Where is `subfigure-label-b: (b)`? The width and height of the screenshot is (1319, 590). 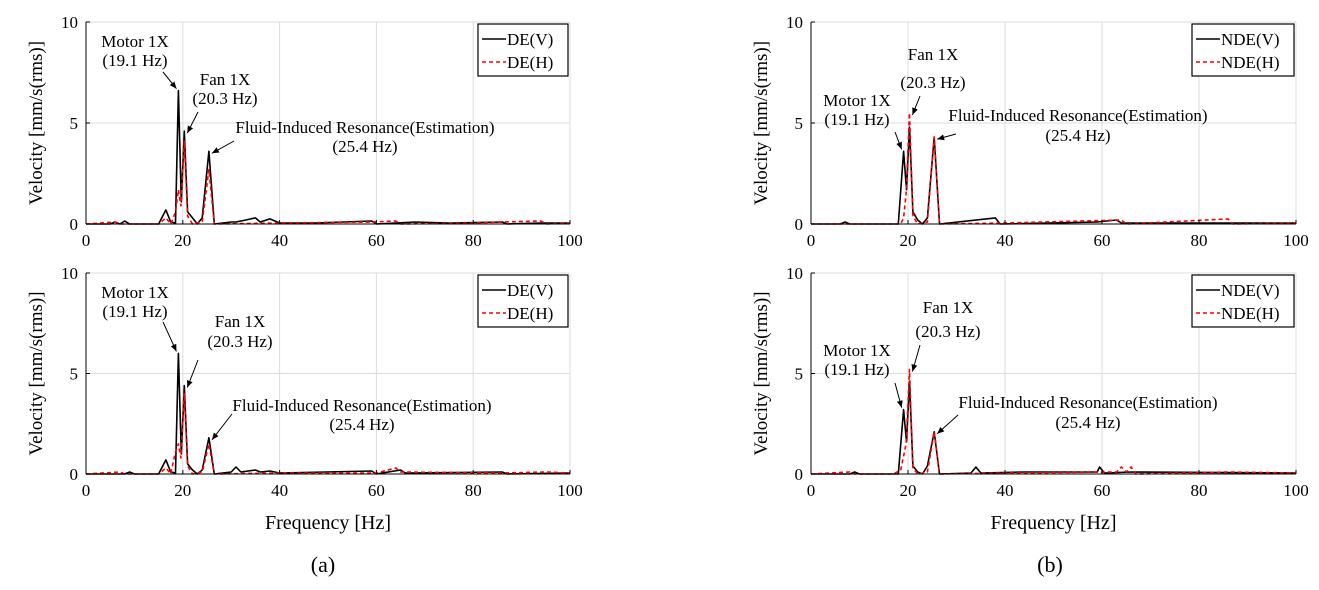 subfigure-label-b: (b) is located at coordinates (1050, 564).